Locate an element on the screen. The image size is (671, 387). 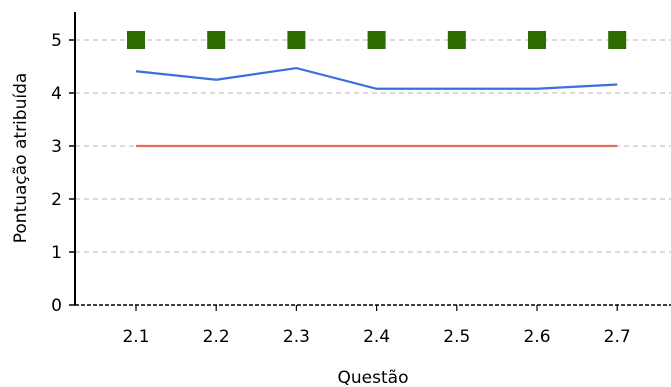
series-0-point-2.2 is located at coordinates (216, 40).